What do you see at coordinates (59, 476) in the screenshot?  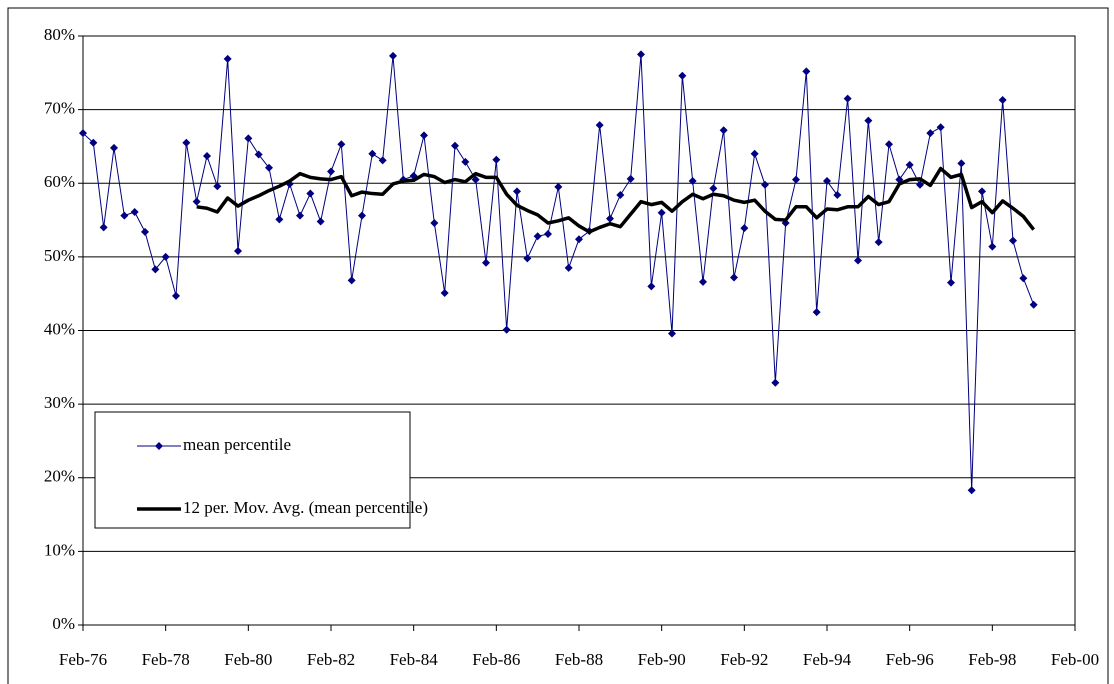 I see `y-tick-label: 20%` at bounding box center [59, 476].